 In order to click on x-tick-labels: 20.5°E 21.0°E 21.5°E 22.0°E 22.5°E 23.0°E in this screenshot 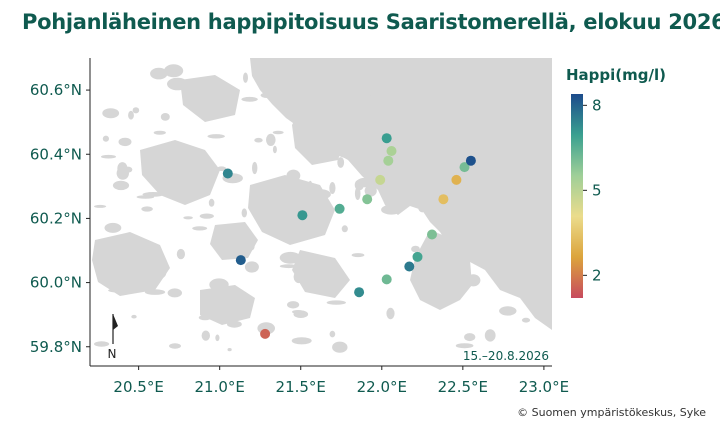, I will do `click(341, 381)`.